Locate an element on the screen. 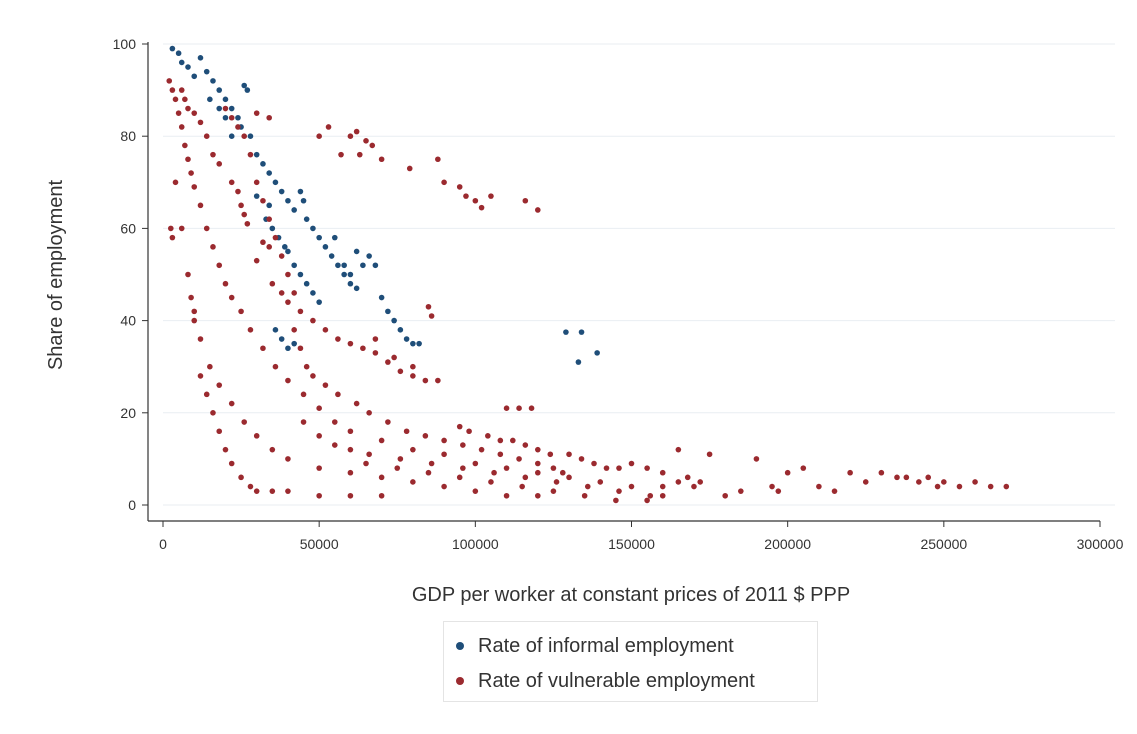 The width and height of the screenshot is (1137, 734). legend-item-informal: Rate of informal employment is located at coordinates (595, 646).